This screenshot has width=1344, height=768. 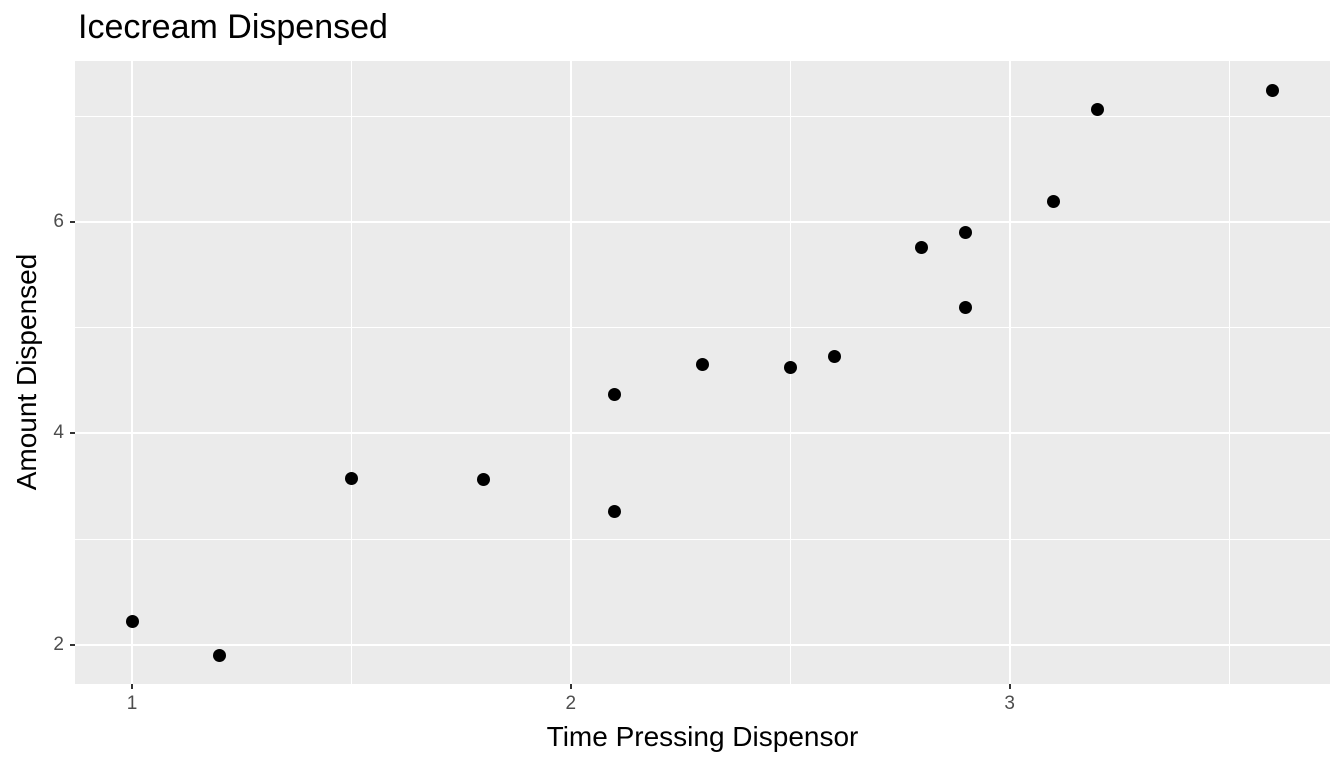 What do you see at coordinates (571, 703) in the screenshot?
I see `x-tick-label: 2` at bounding box center [571, 703].